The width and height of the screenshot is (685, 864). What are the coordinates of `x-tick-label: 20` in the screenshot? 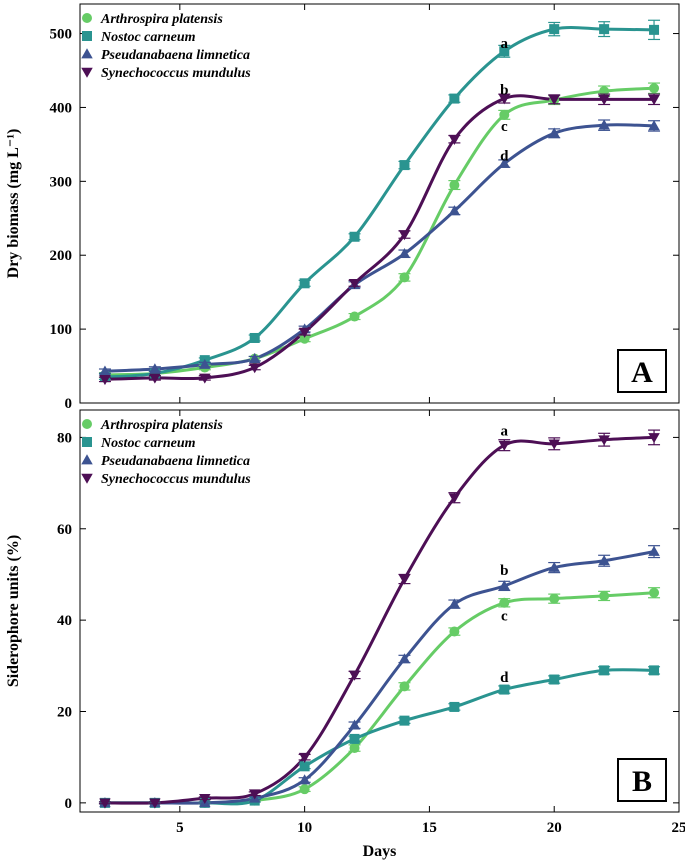 It's located at (554, 828).